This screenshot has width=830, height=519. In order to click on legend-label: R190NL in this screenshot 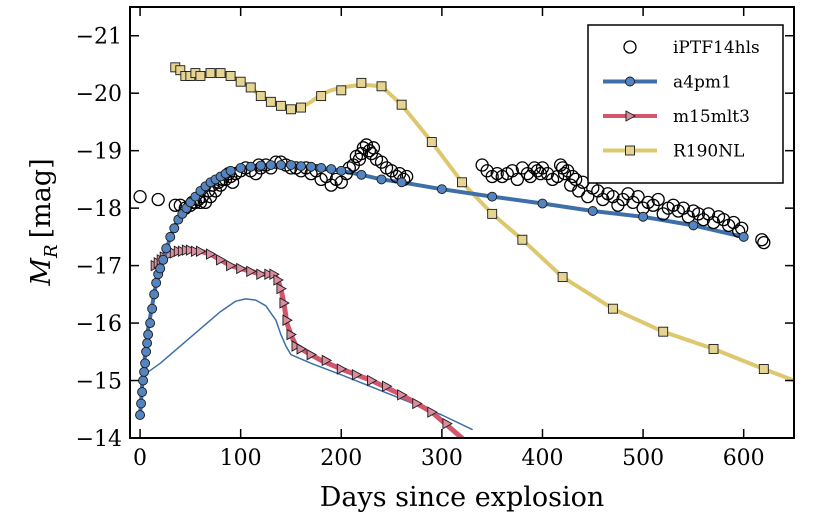, I will do `click(708, 152)`.